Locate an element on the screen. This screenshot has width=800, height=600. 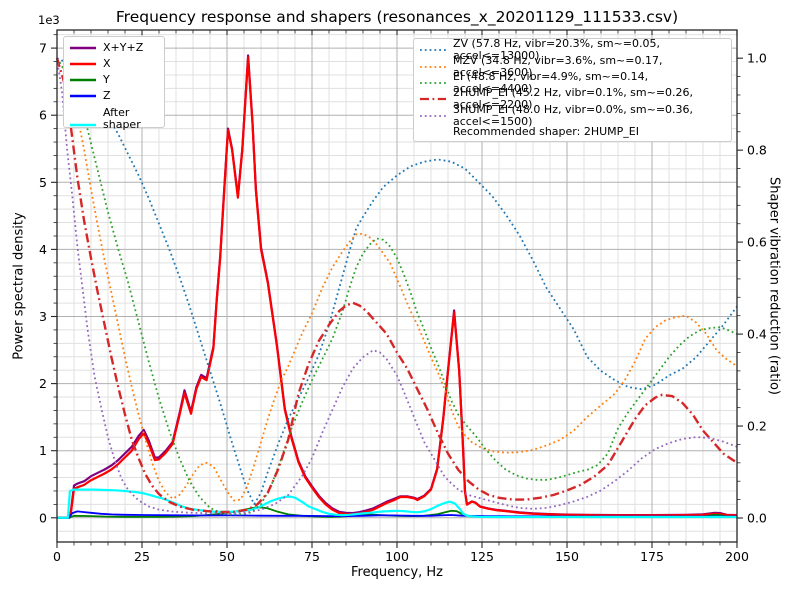
x-tick-label: 100 is located at coordinates (397, 556).